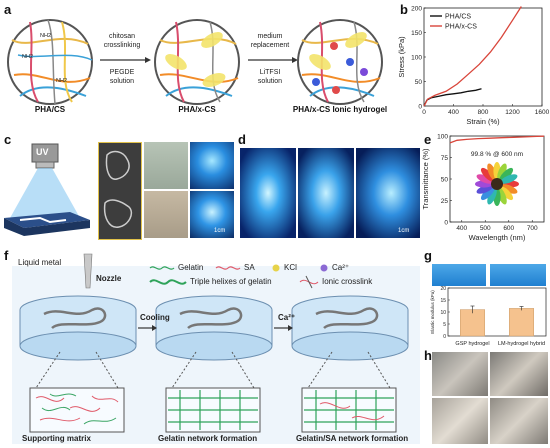 Image resolution: width=550 pixels, height=448 pixels. I want to click on category-label: LM-hydrogel hybrid, so click(521, 344).